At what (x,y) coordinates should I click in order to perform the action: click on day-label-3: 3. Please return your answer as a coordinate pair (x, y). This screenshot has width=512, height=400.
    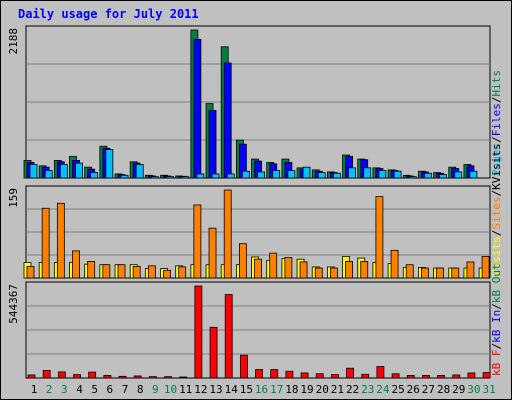
    Looking at the image, I should click on (64, 389).